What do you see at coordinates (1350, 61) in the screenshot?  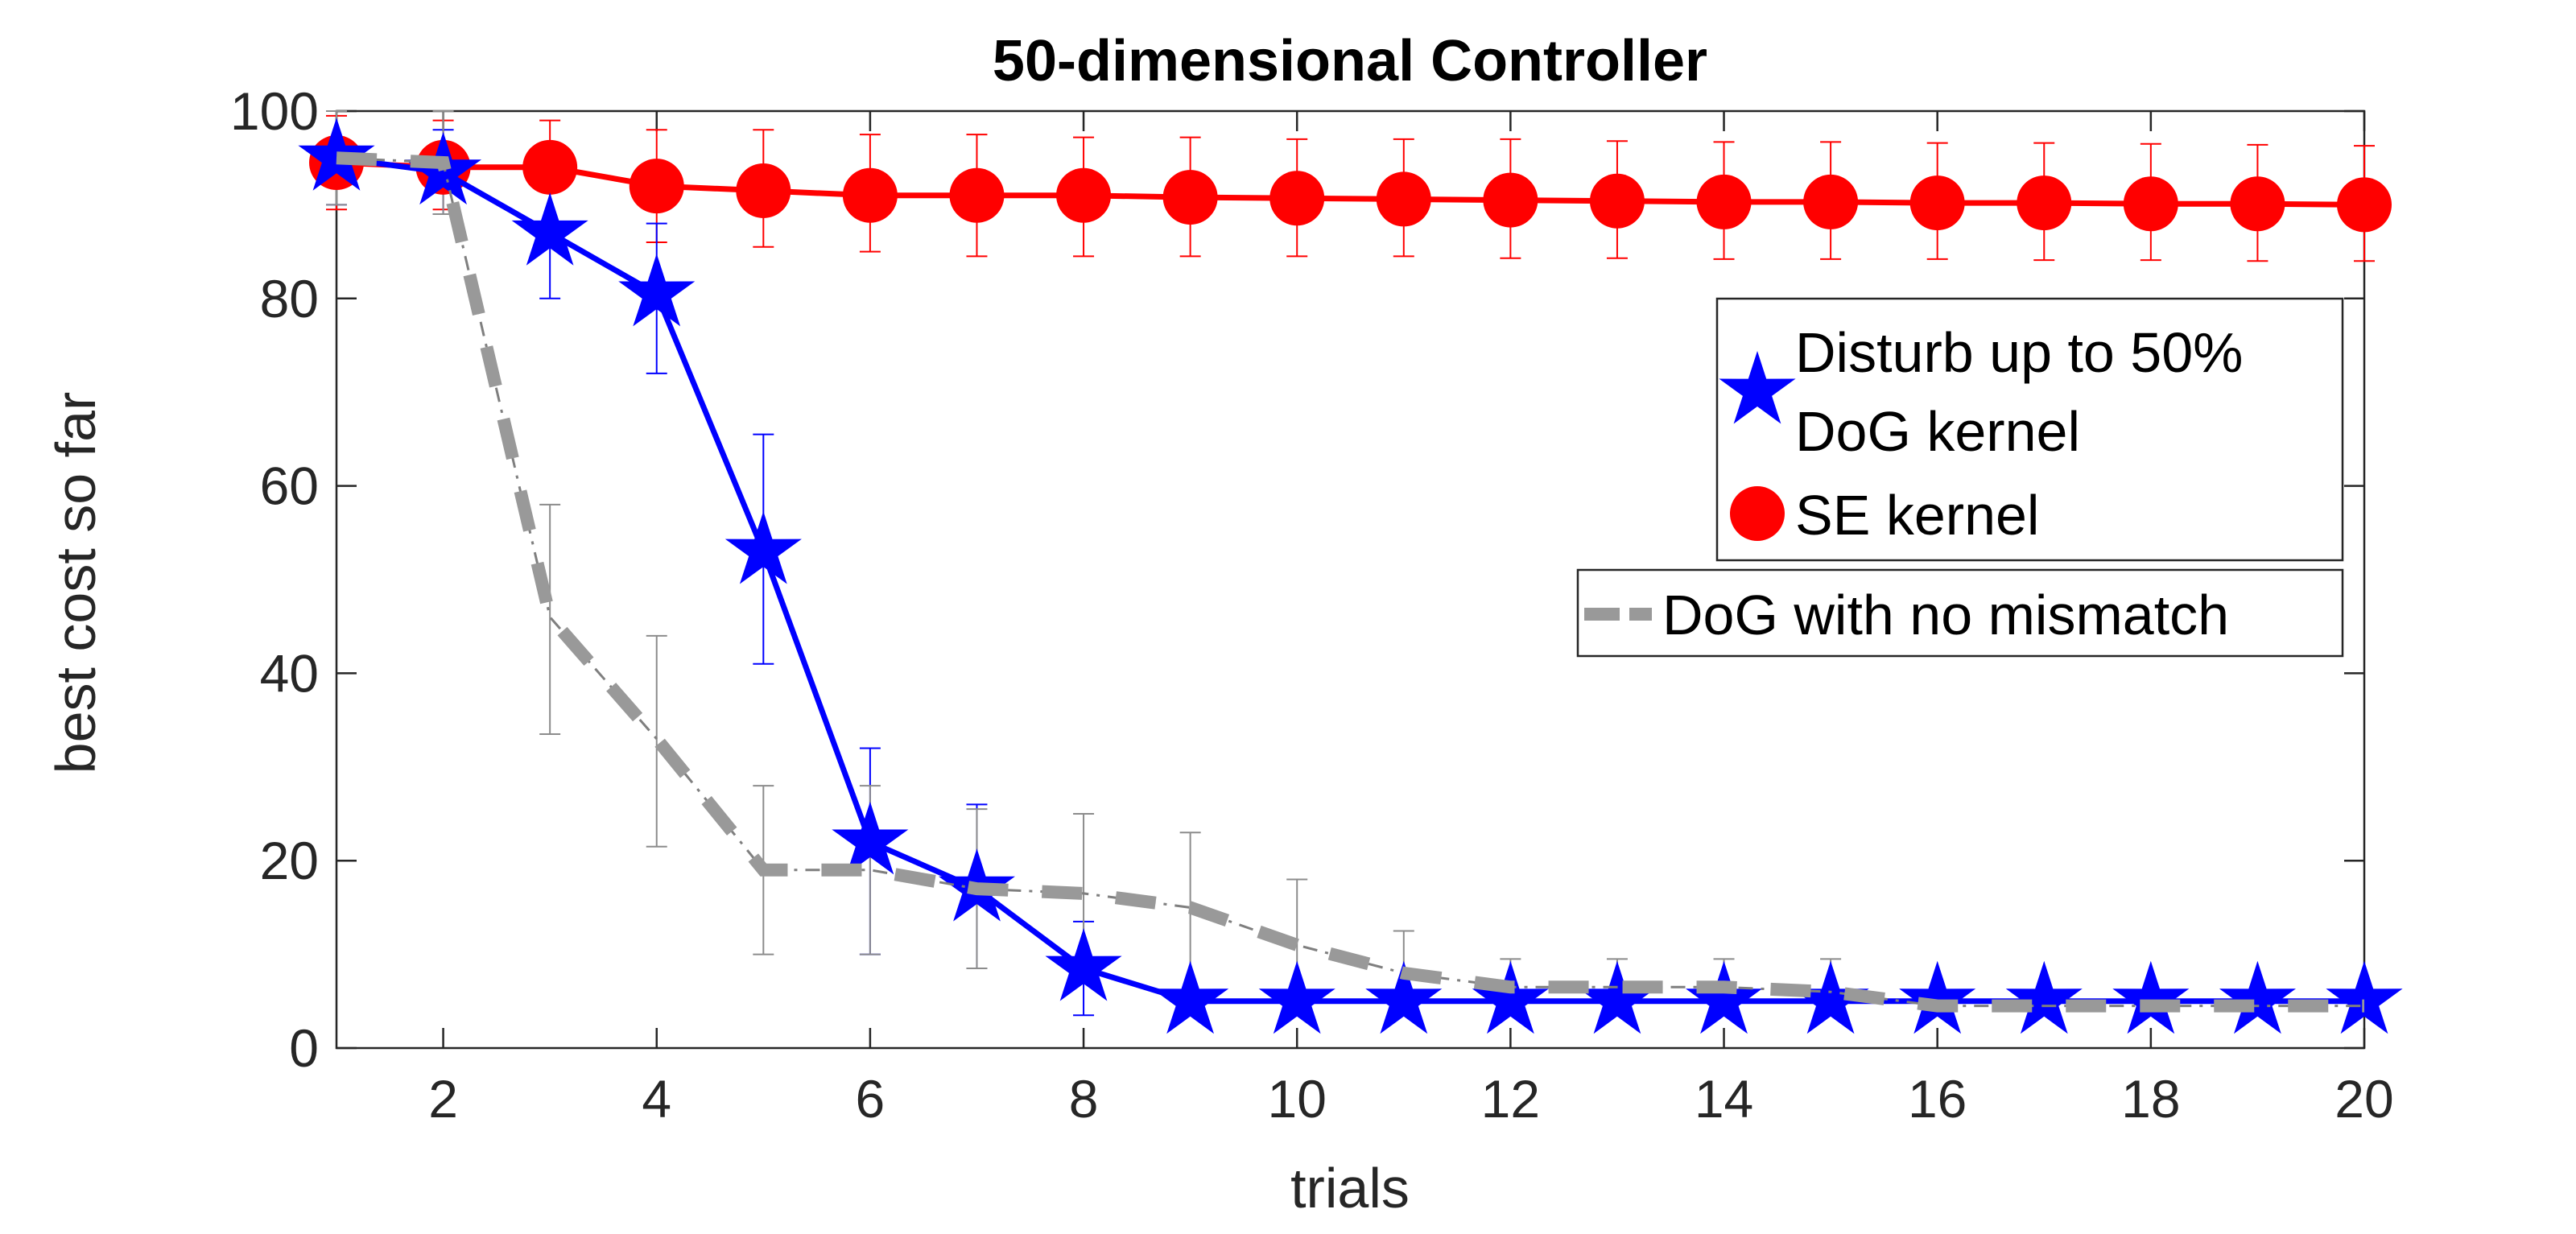 I see `chart-title: 50-dimensional Controller` at bounding box center [1350, 61].